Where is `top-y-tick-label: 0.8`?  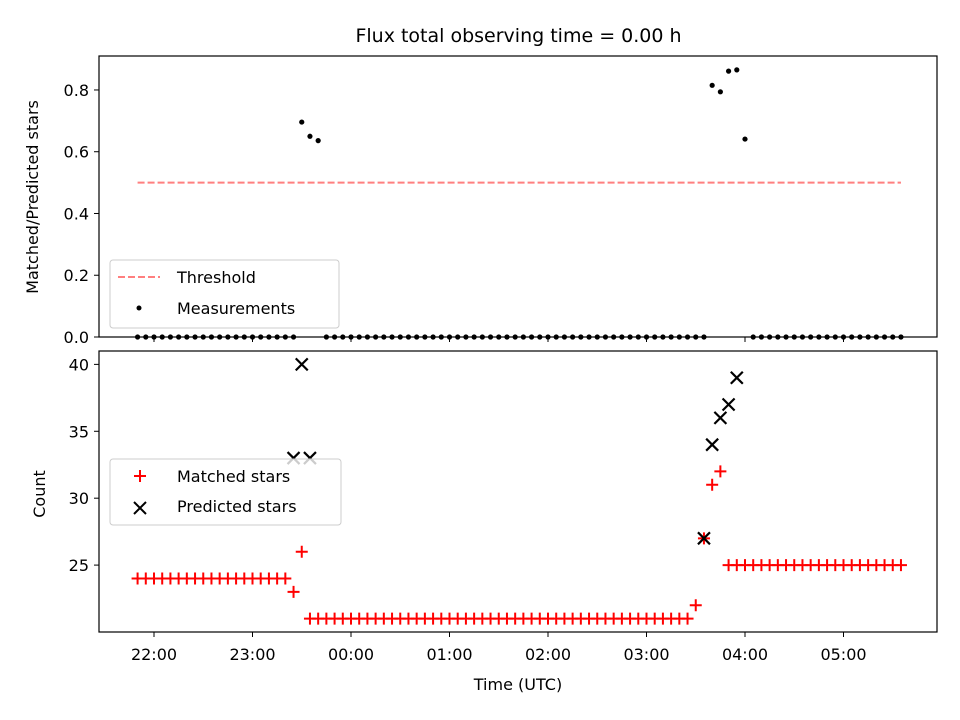 top-y-tick-label: 0.8 is located at coordinates (76, 90).